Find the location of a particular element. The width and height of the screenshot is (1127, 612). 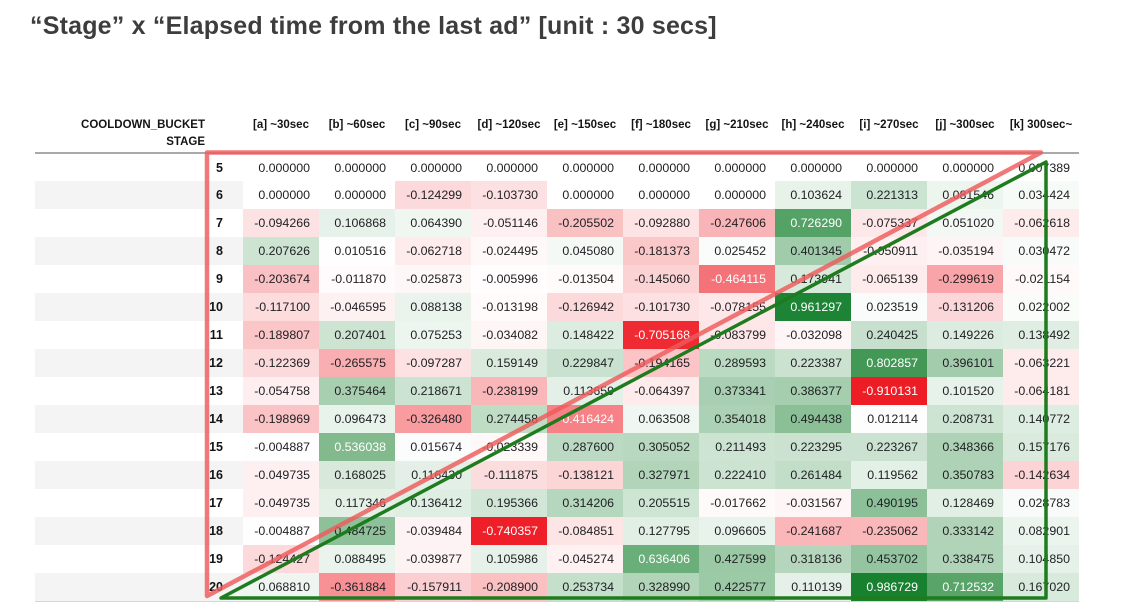

heatmap-cell: 0.373341 is located at coordinates (737, 391).